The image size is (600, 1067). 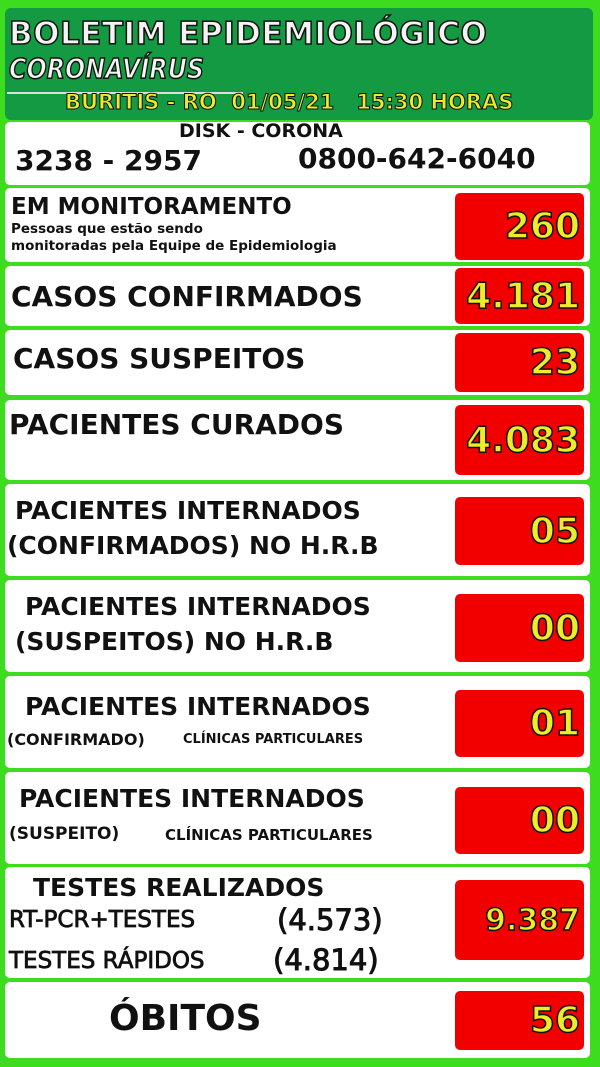 I want to click on value: 23, so click(x=555, y=362).